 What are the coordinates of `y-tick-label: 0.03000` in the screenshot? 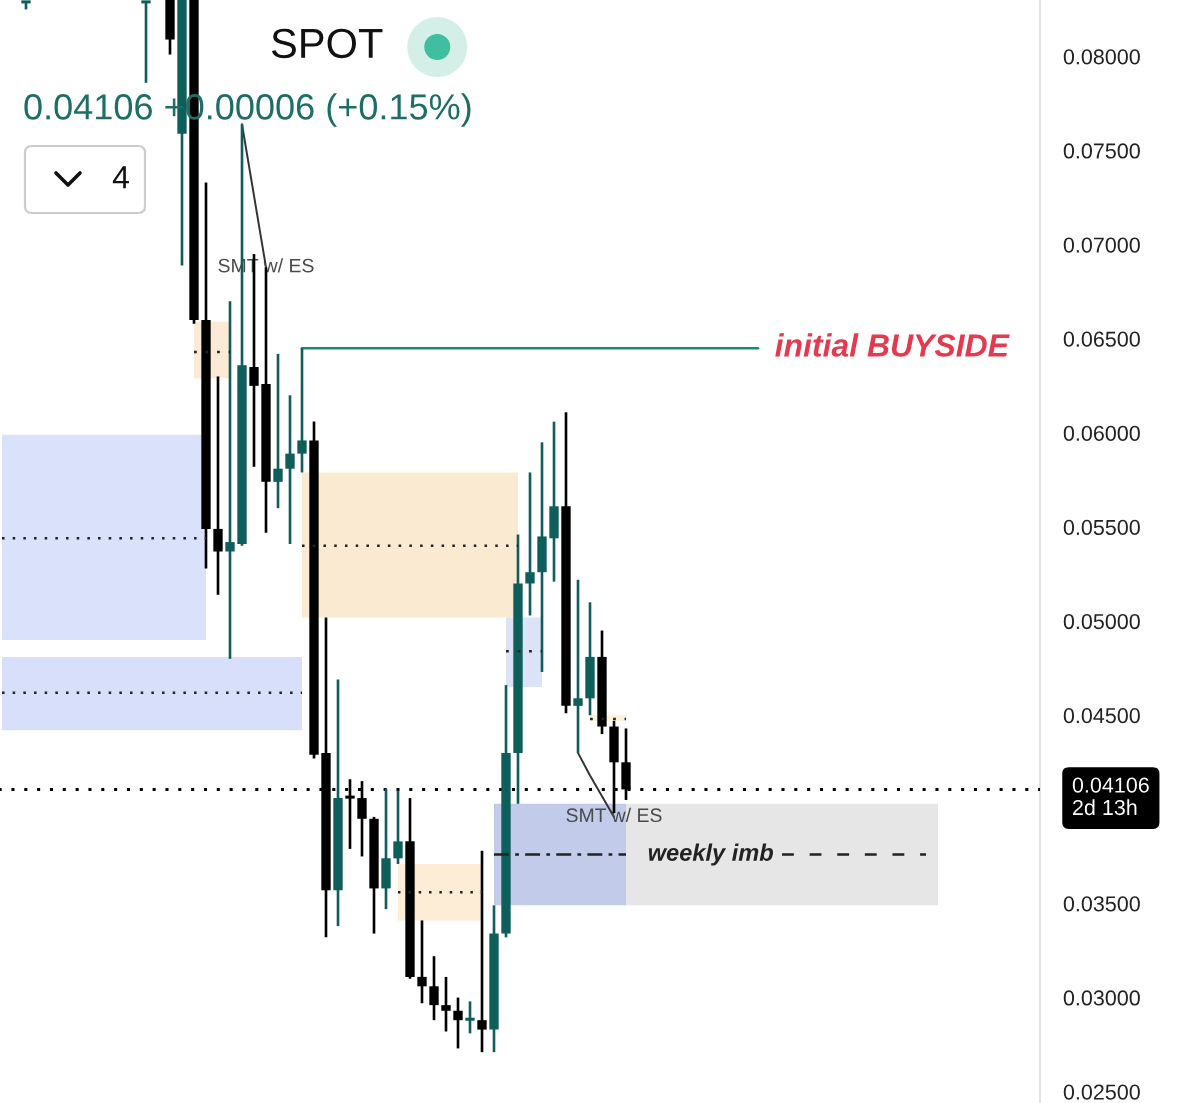 It's located at (1101, 998).